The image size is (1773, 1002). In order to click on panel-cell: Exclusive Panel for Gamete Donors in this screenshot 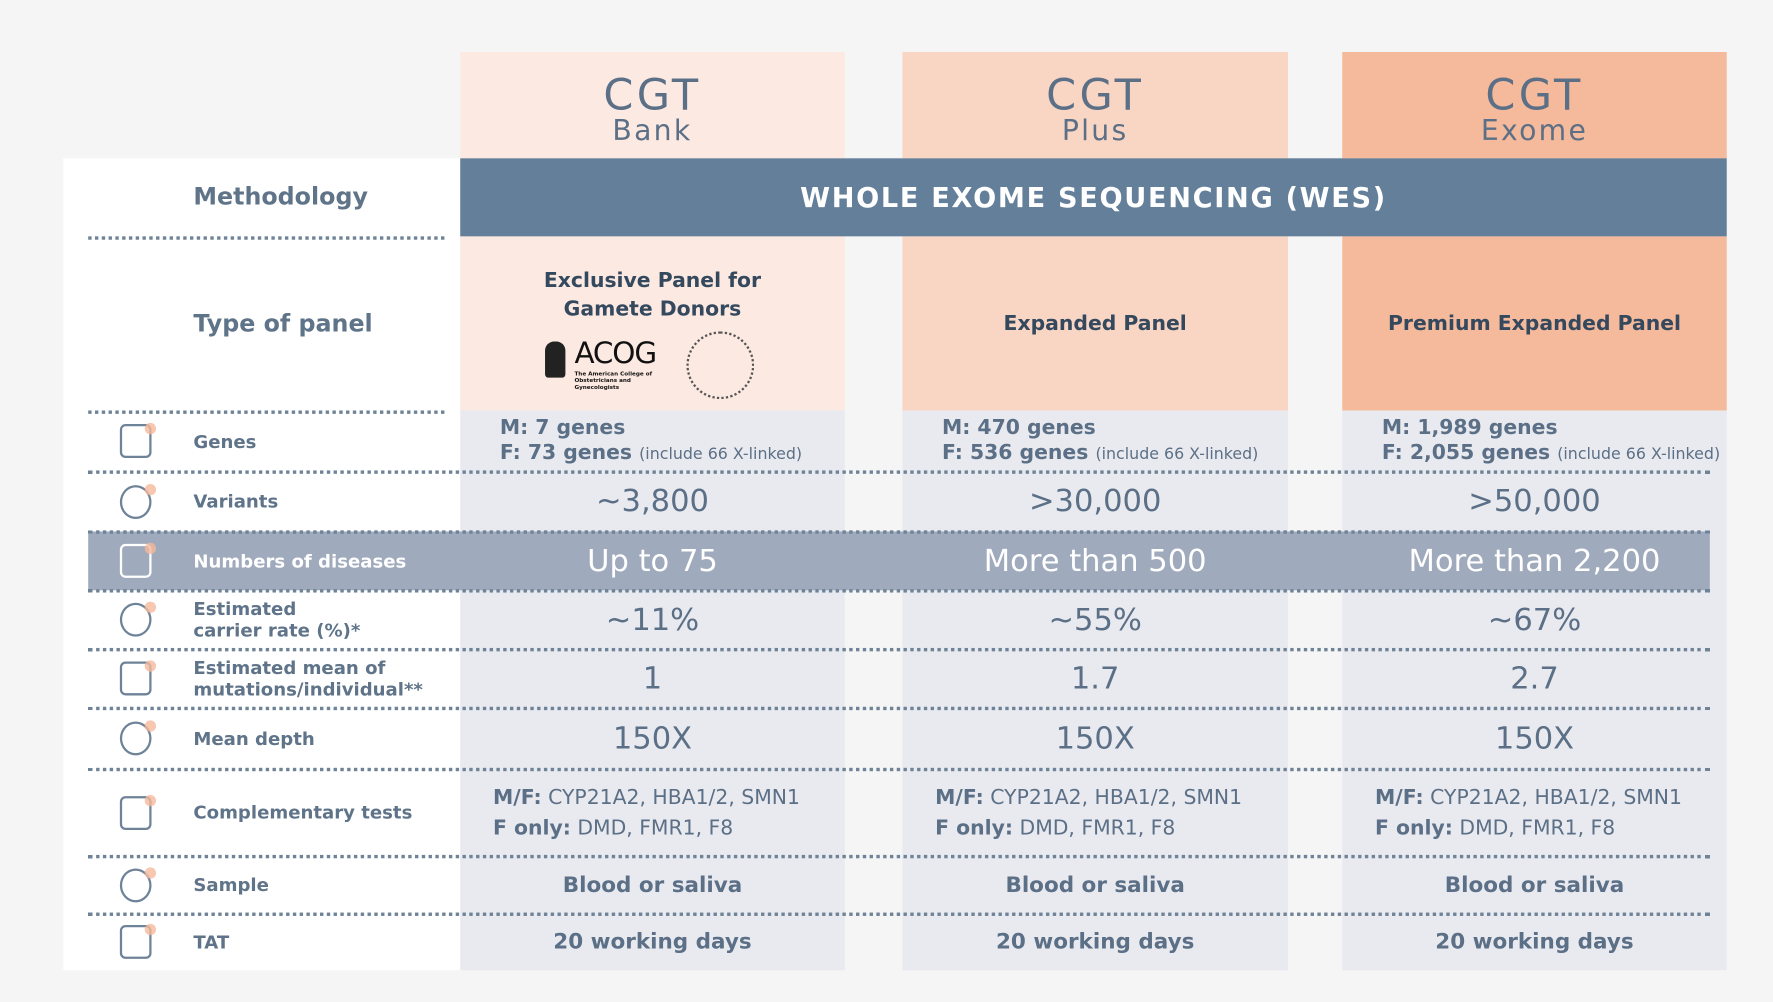, I will do `click(652, 323)`.